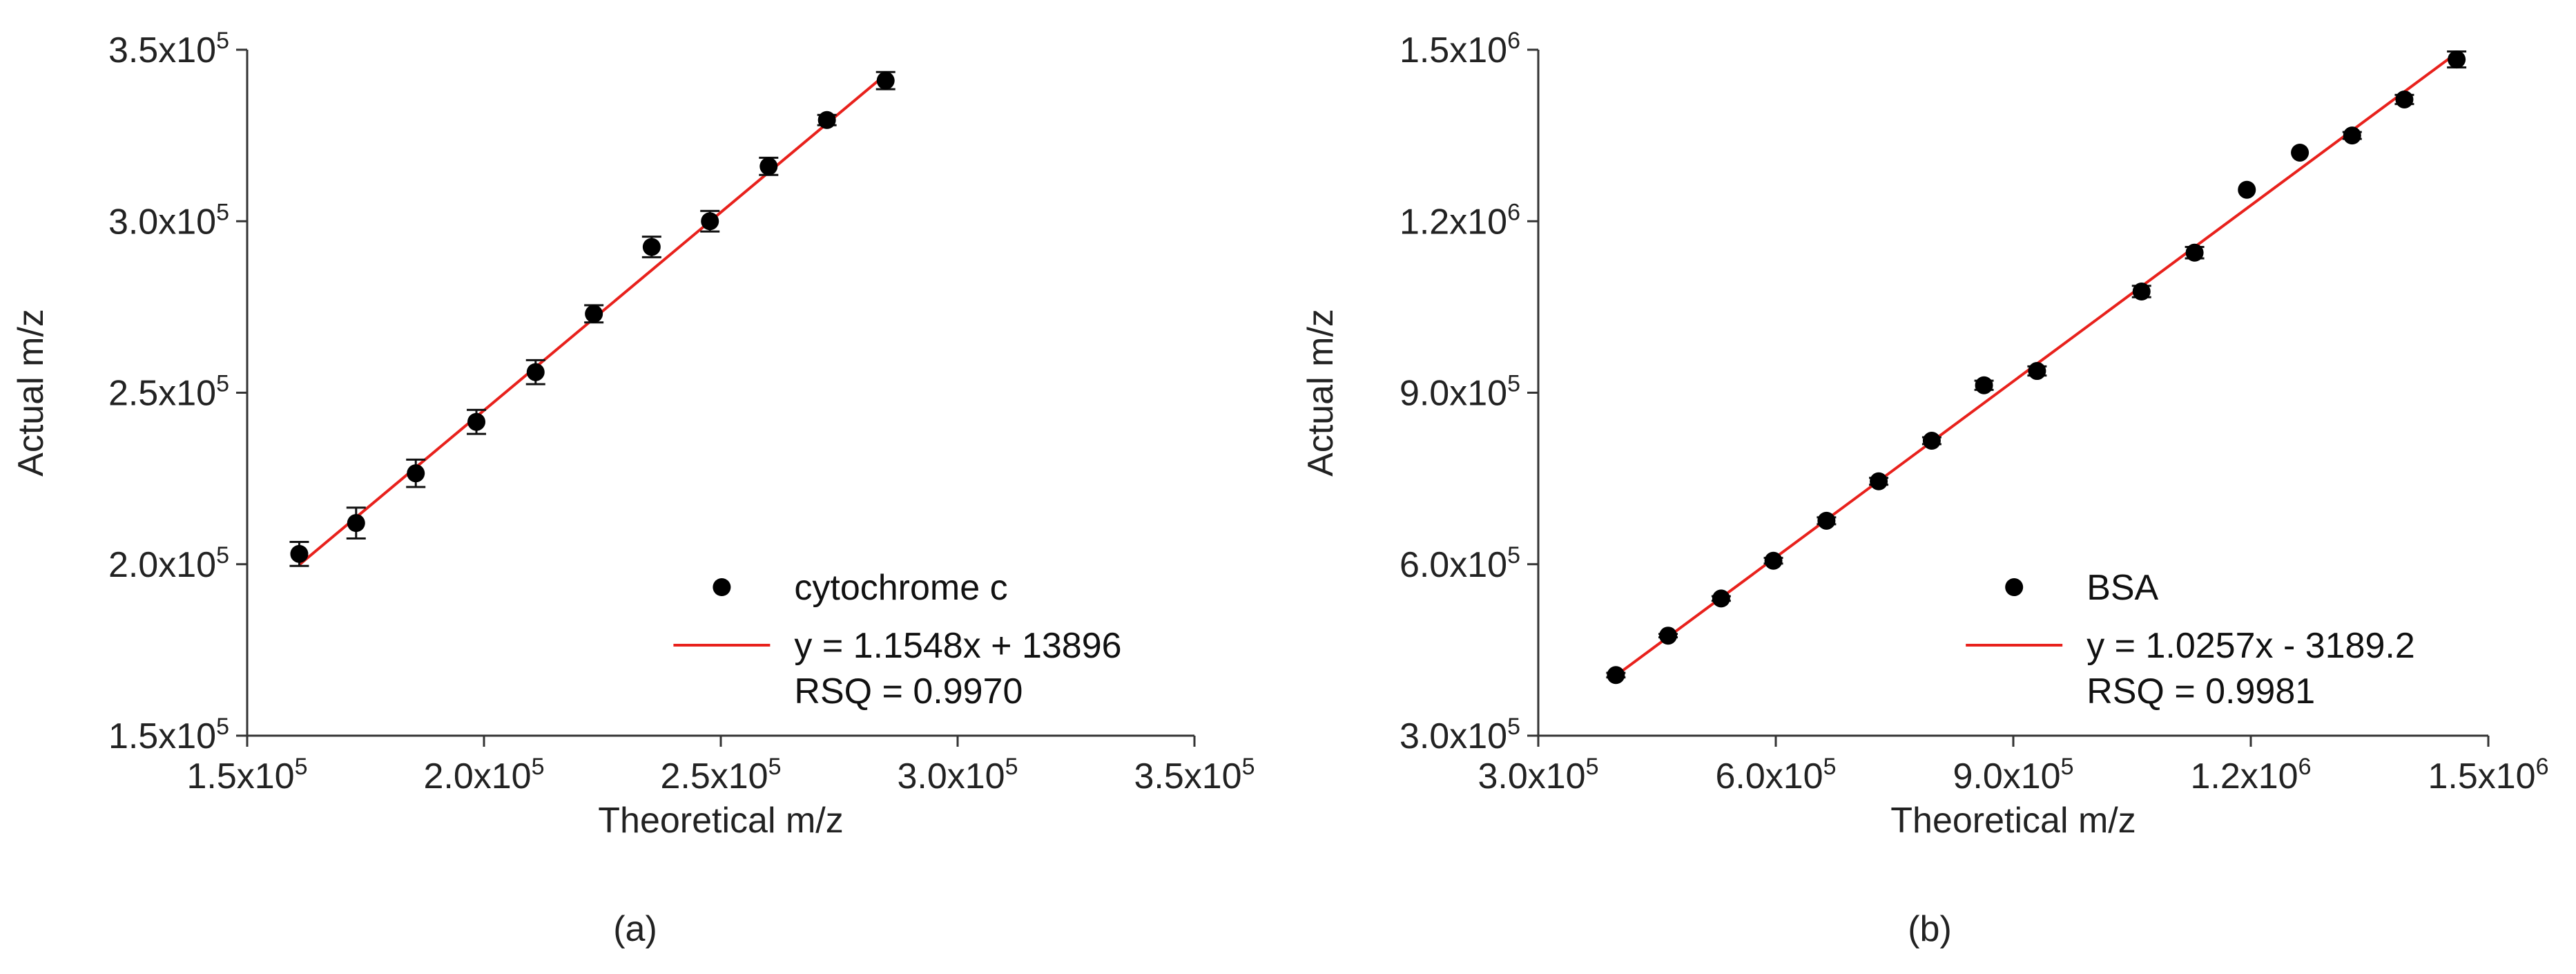 This screenshot has width=2576, height=974. Describe the element at coordinates (901, 588) in the screenshot. I see `legend-series-name: cytochrome c` at that location.